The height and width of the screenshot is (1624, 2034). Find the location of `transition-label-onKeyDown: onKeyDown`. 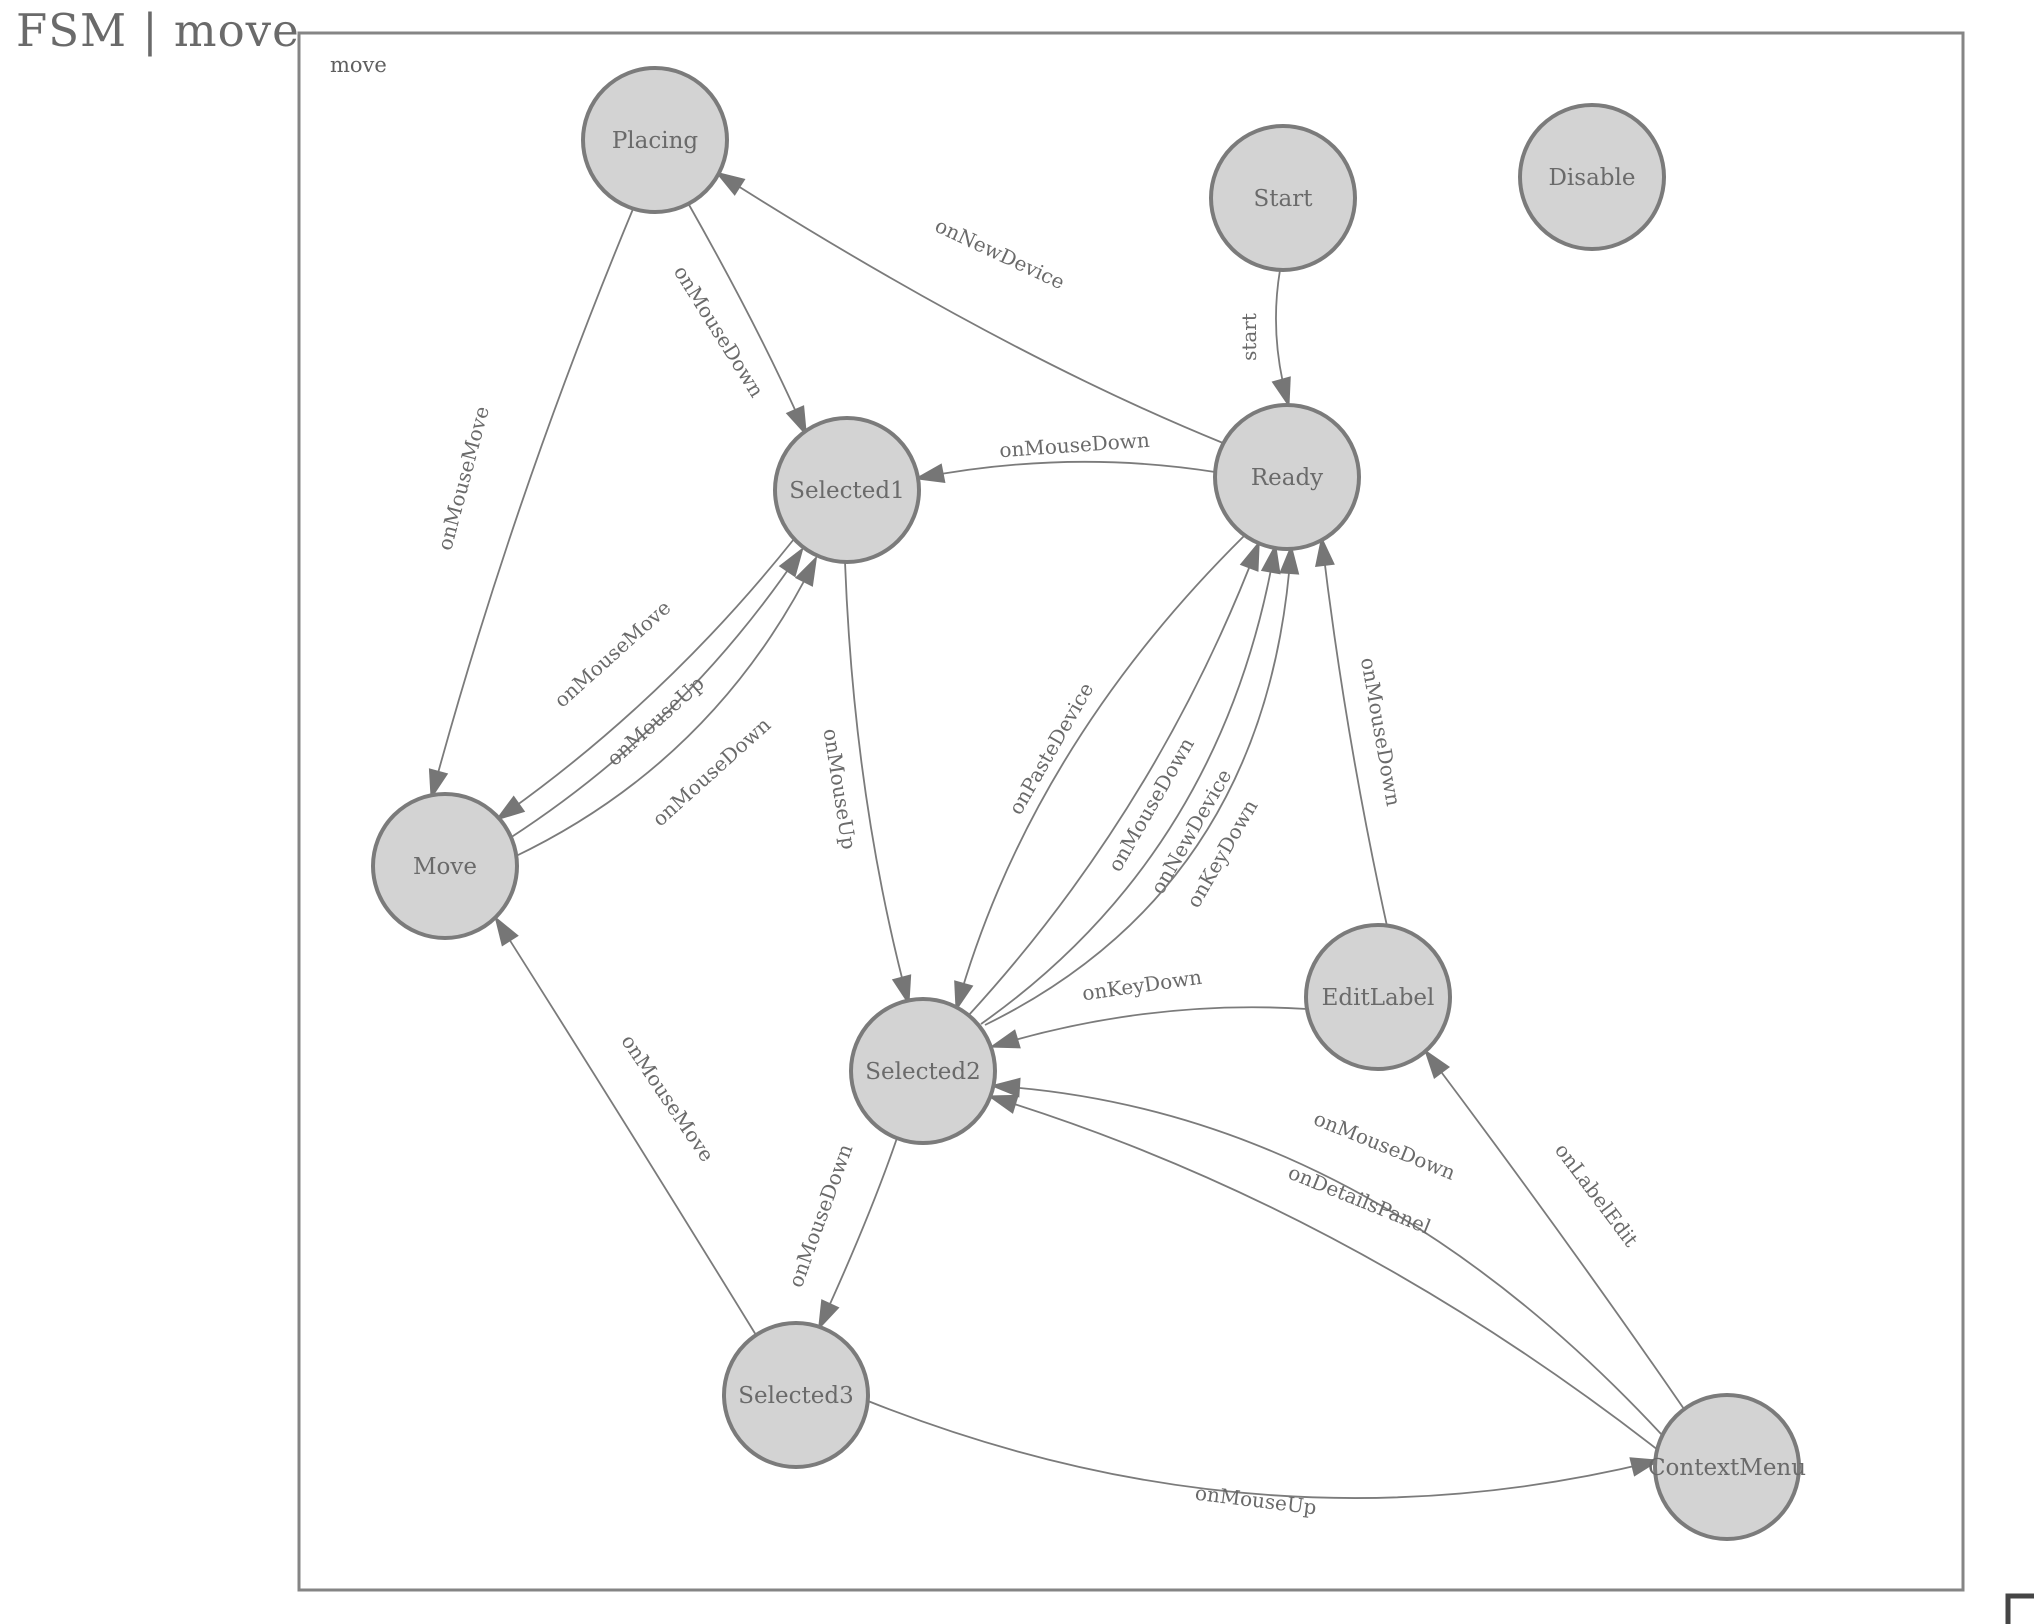

transition-label-onKeyDown: onKeyDown is located at coordinates (1142, 985).